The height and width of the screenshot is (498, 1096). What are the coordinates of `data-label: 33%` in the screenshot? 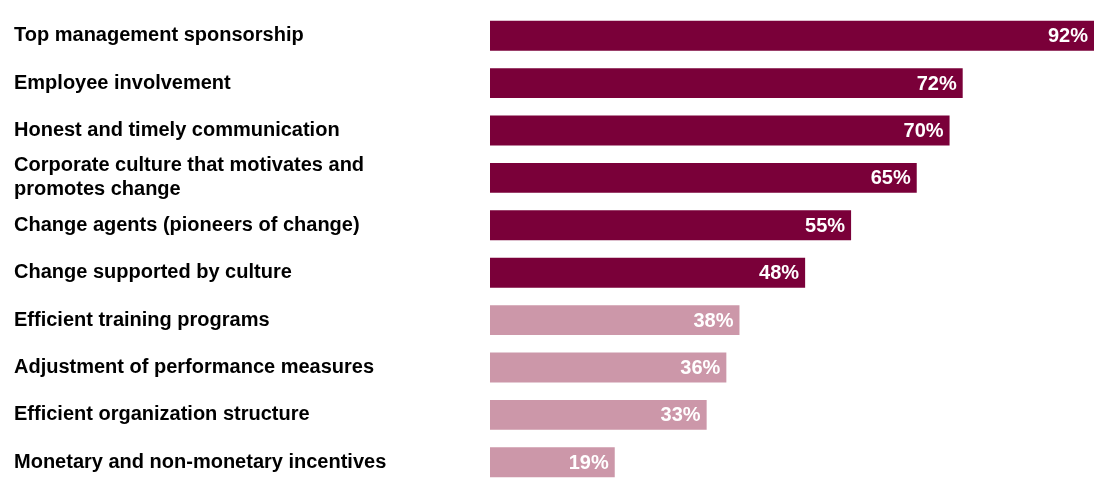 It's located at (680, 414).